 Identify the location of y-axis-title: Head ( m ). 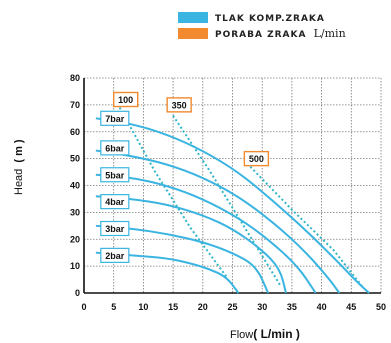
(19, 167).